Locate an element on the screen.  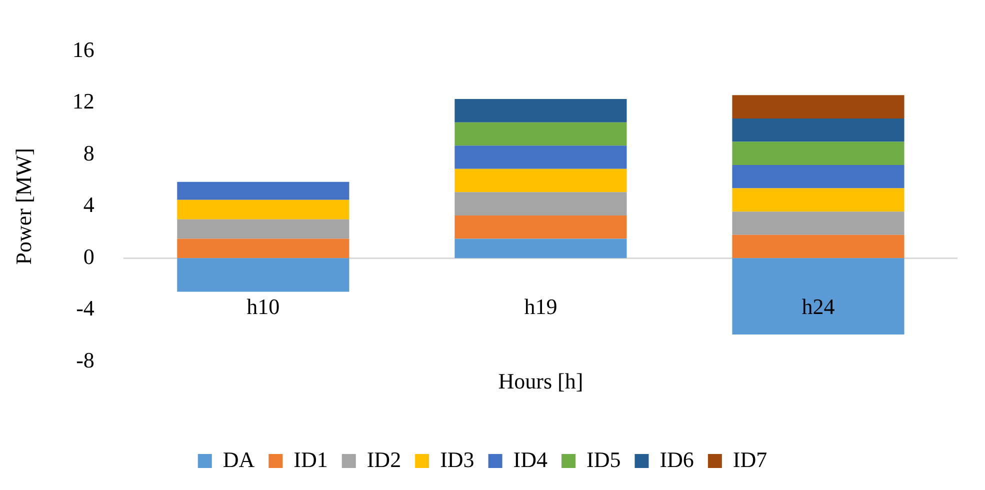
x-tick-label: h24 is located at coordinates (818, 306).